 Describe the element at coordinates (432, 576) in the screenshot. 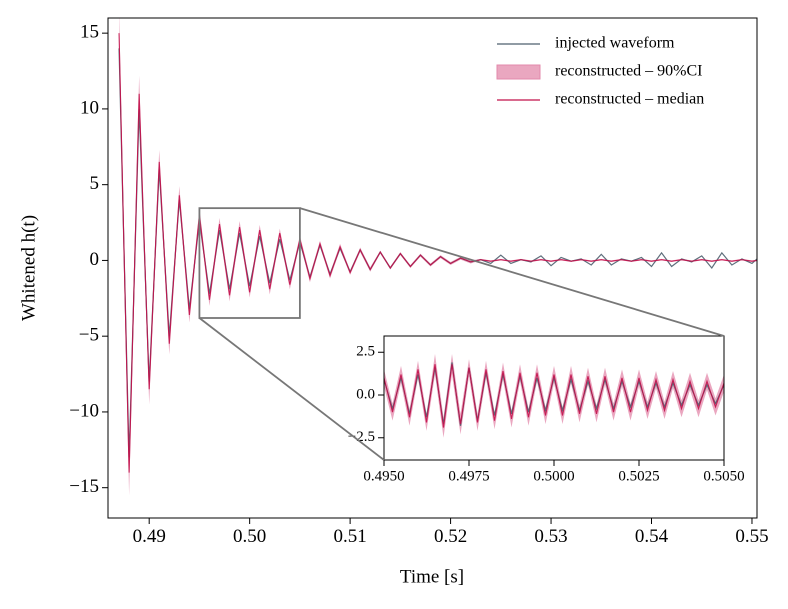

I see `x-axis-label: Time [s]` at that location.